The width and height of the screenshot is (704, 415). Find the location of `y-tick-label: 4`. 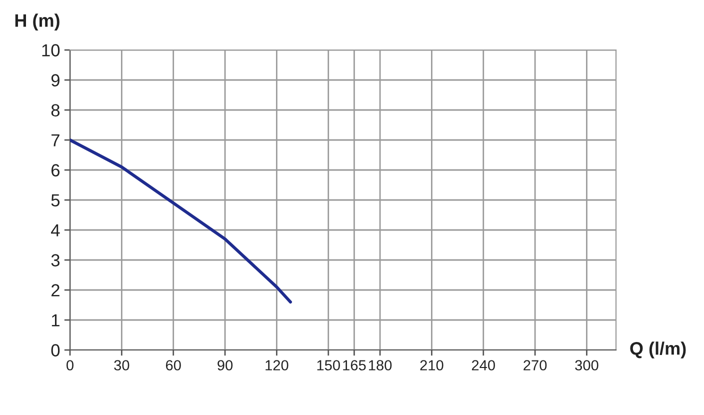

y-tick-label: 4 is located at coordinates (55, 230).